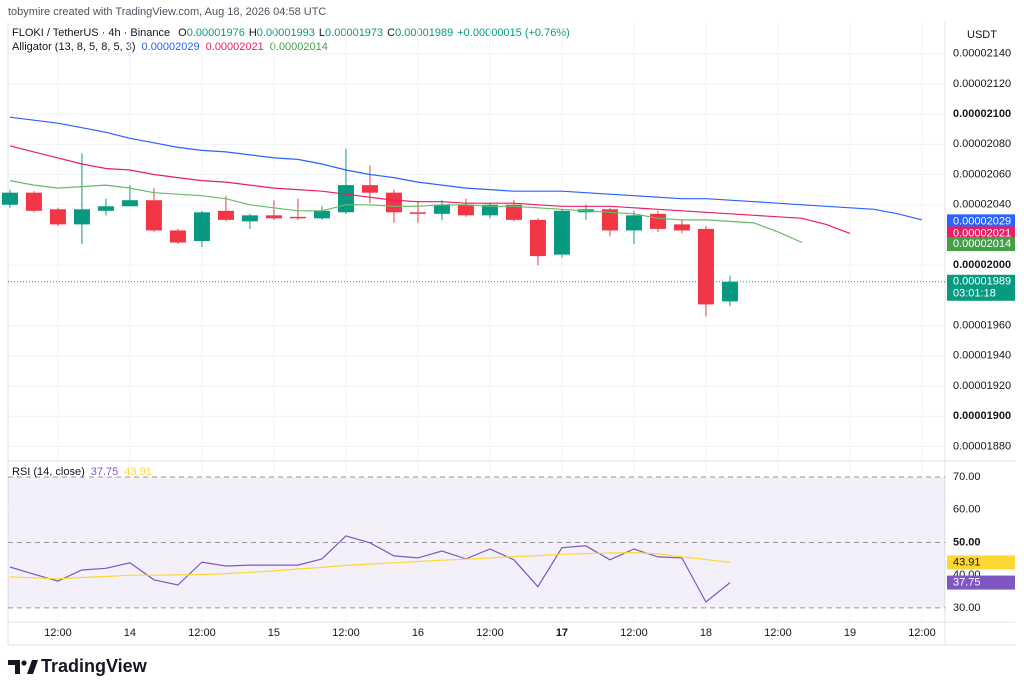 Image resolution: width=1024 pixels, height=691 pixels. Describe the element at coordinates (286, 33) in the screenshot. I see `value: 0.00001993` at that location.